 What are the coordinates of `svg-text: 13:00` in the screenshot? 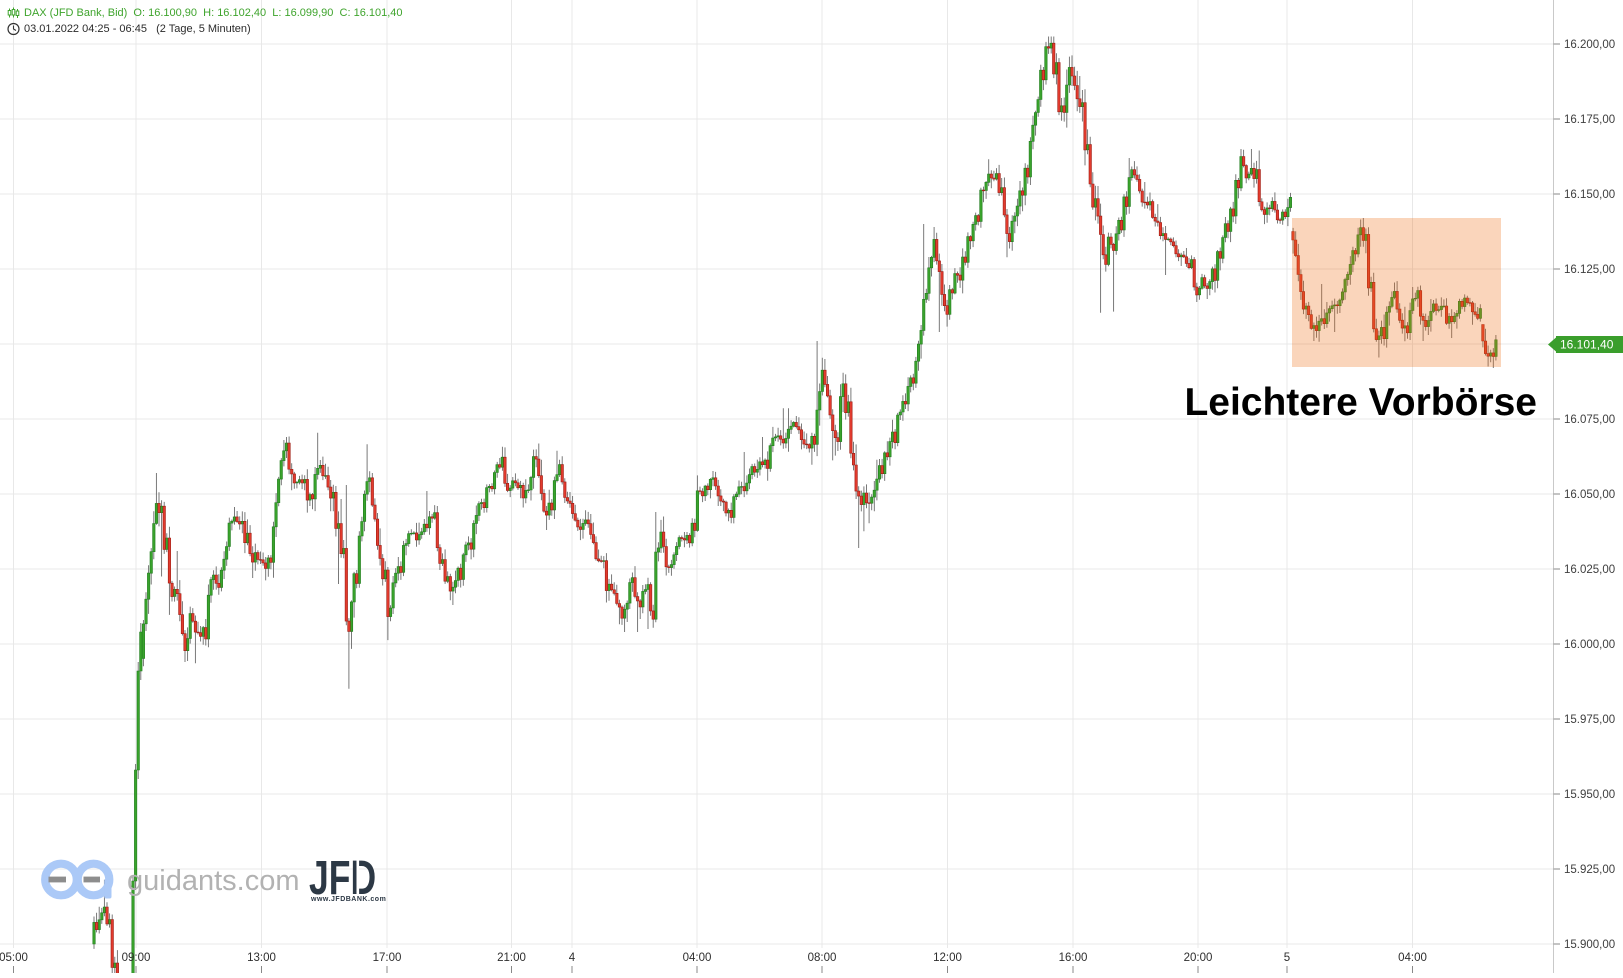 It's located at (261, 958).